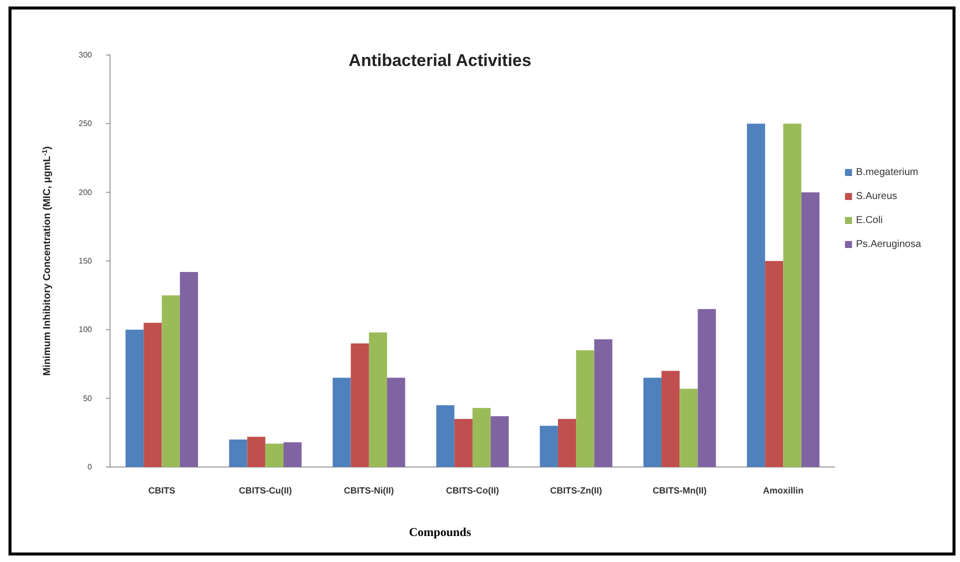 This screenshot has height=562, width=960. What do you see at coordinates (88, 398) in the screenshot?
I see `y-tick-label: 50` at bounding box center [88, 398].